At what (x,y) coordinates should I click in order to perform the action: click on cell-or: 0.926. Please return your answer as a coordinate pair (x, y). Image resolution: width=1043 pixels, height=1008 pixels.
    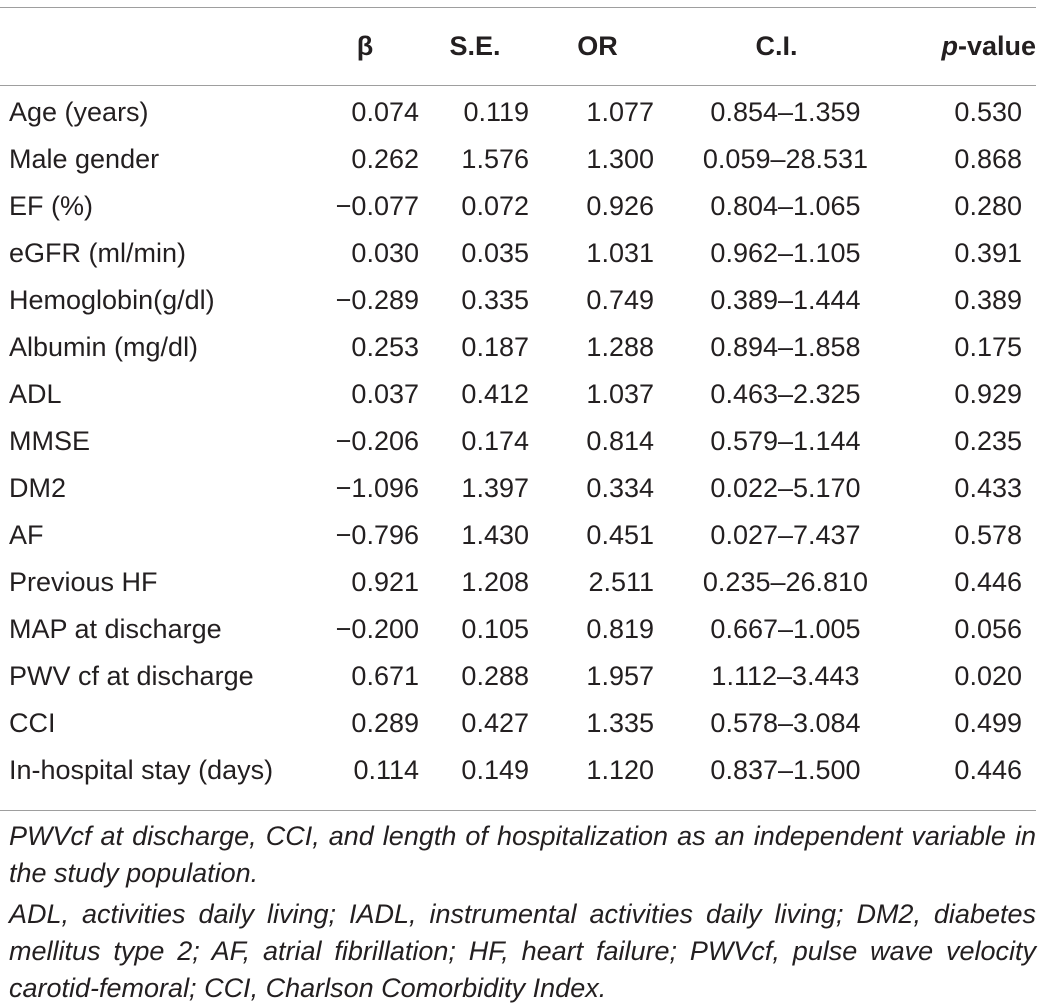
    Looking at the image, I should click on (620, 206).